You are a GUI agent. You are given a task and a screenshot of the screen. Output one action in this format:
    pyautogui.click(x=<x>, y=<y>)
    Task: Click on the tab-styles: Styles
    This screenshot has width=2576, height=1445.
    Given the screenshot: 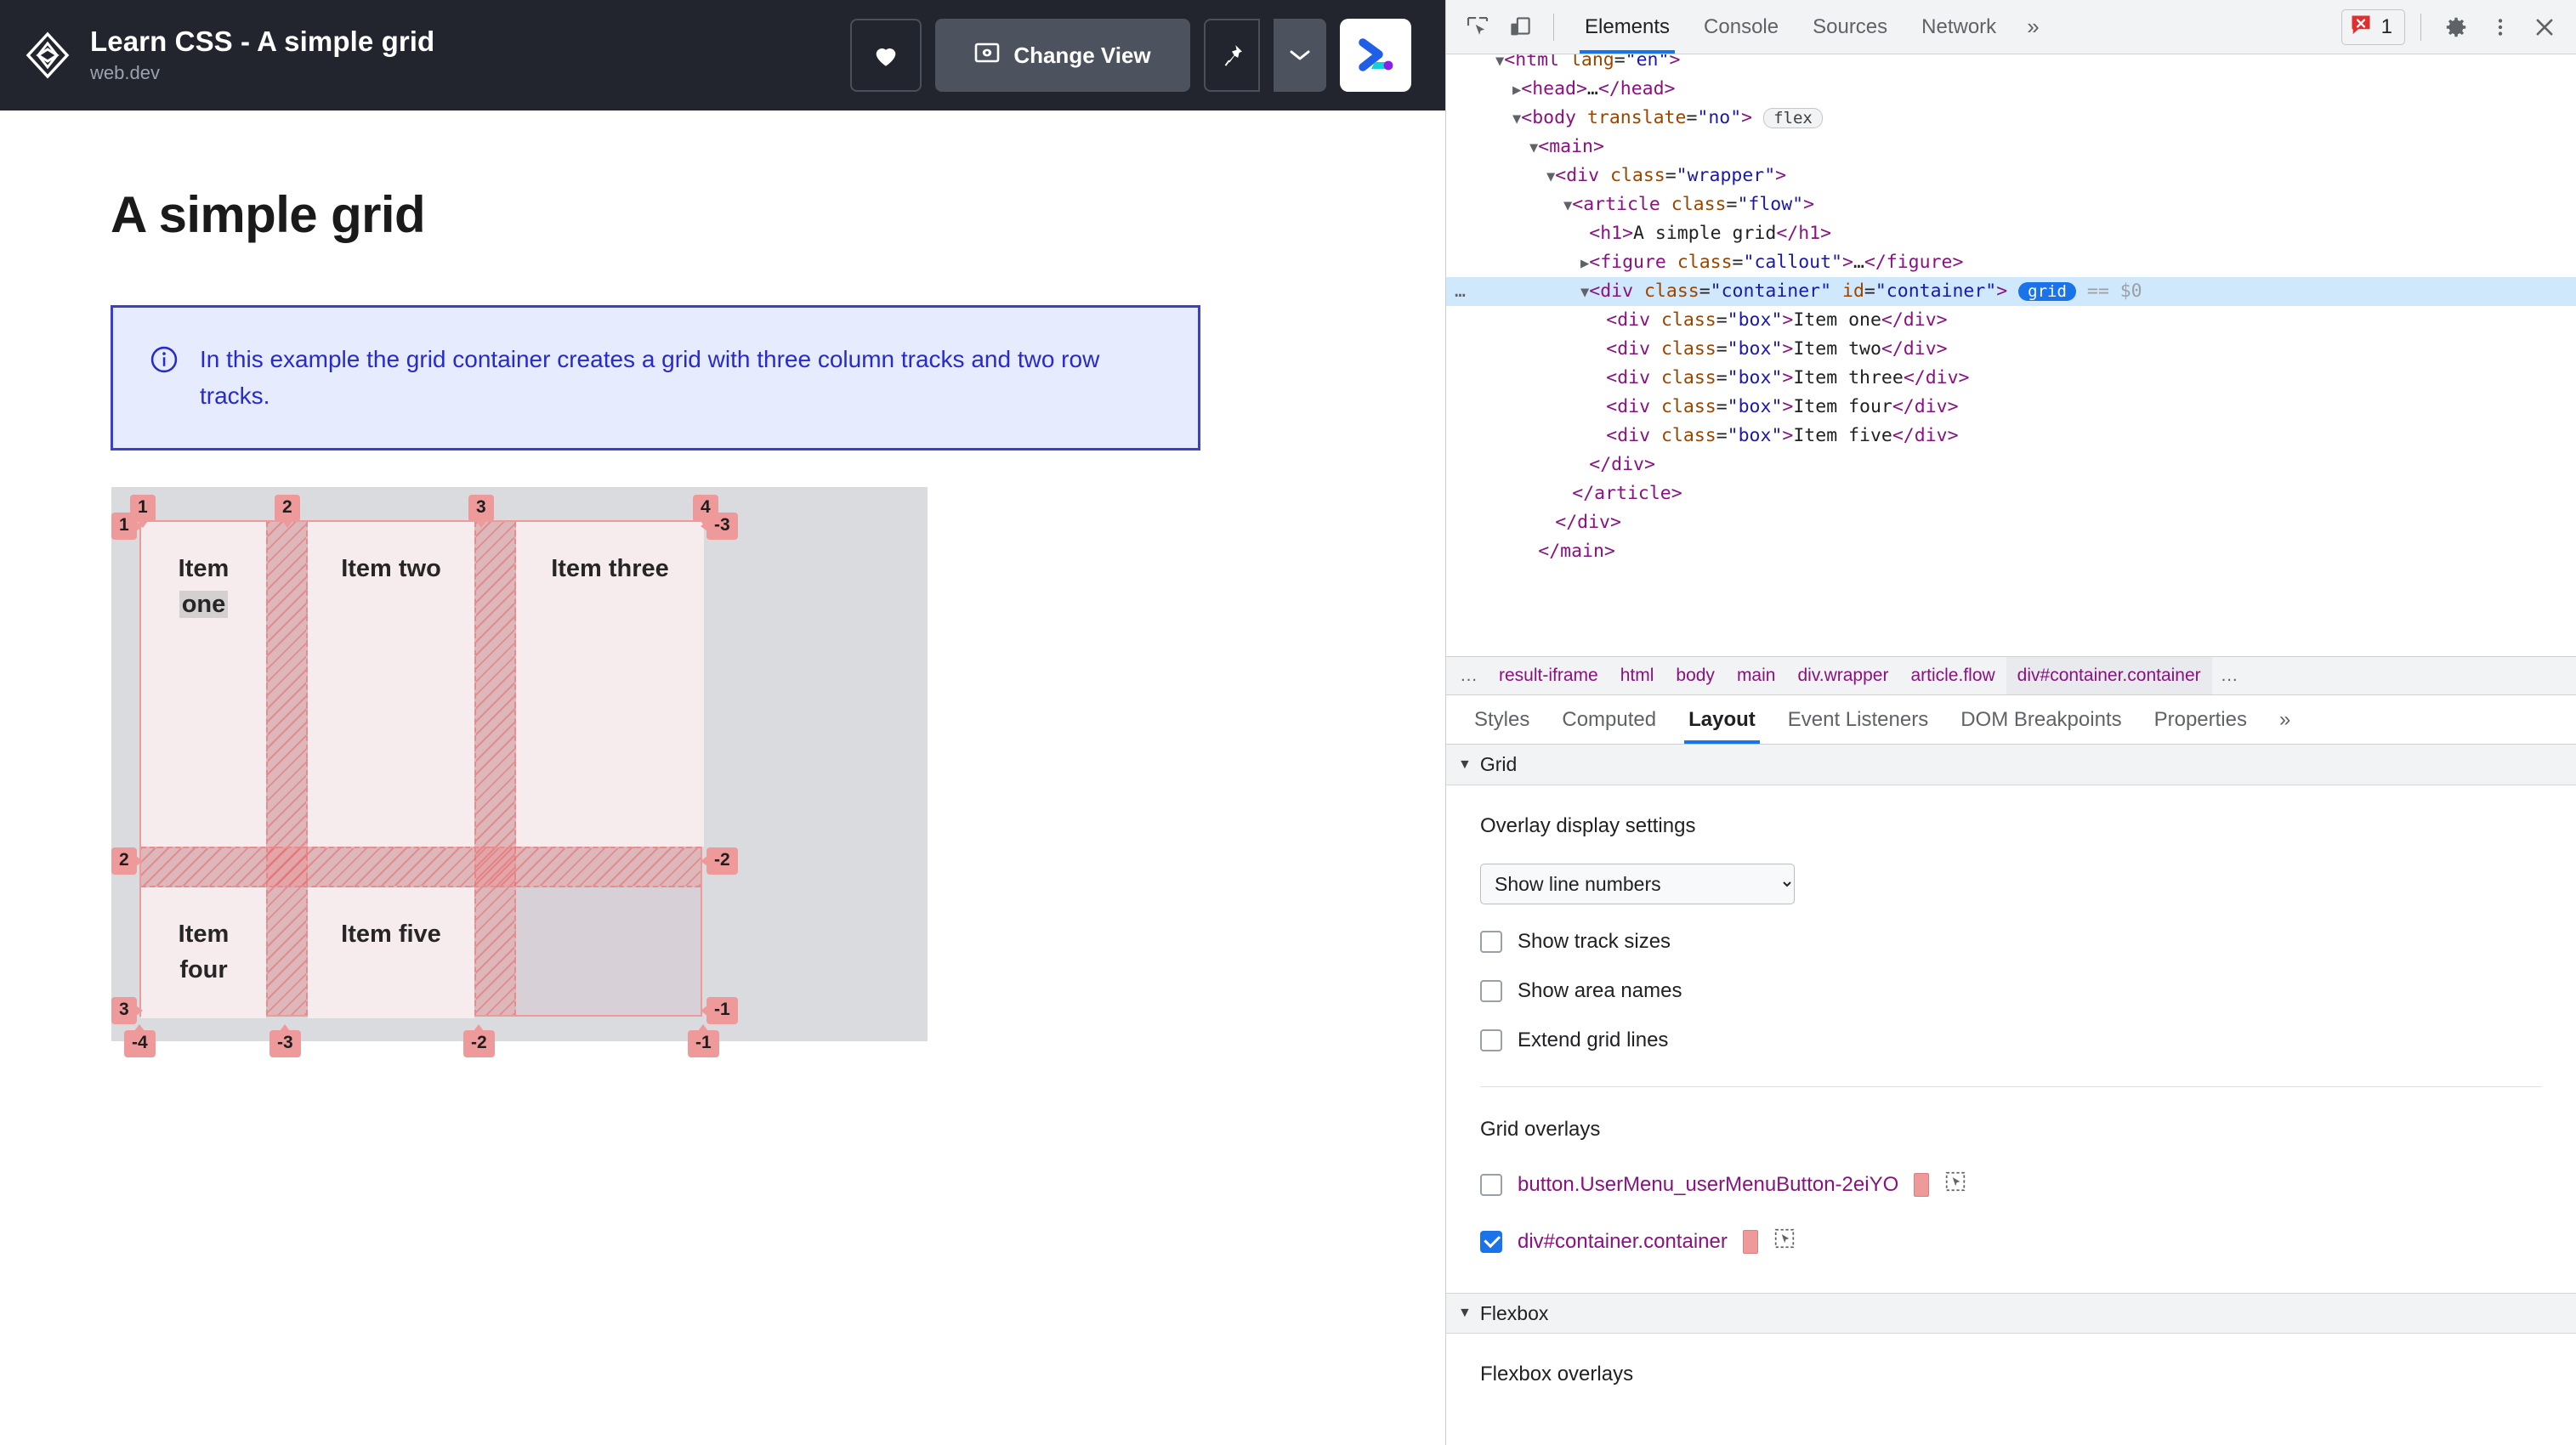 What is the action you would take?
    pyautogui.click(x=1502, y=719)
    